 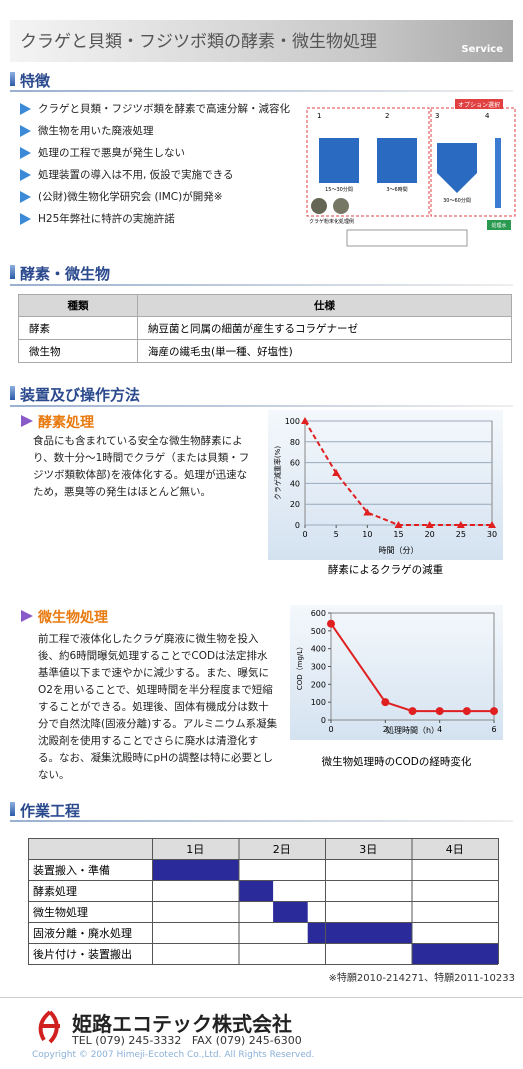 I want to click on step: 1, so click(x=319, y=116).